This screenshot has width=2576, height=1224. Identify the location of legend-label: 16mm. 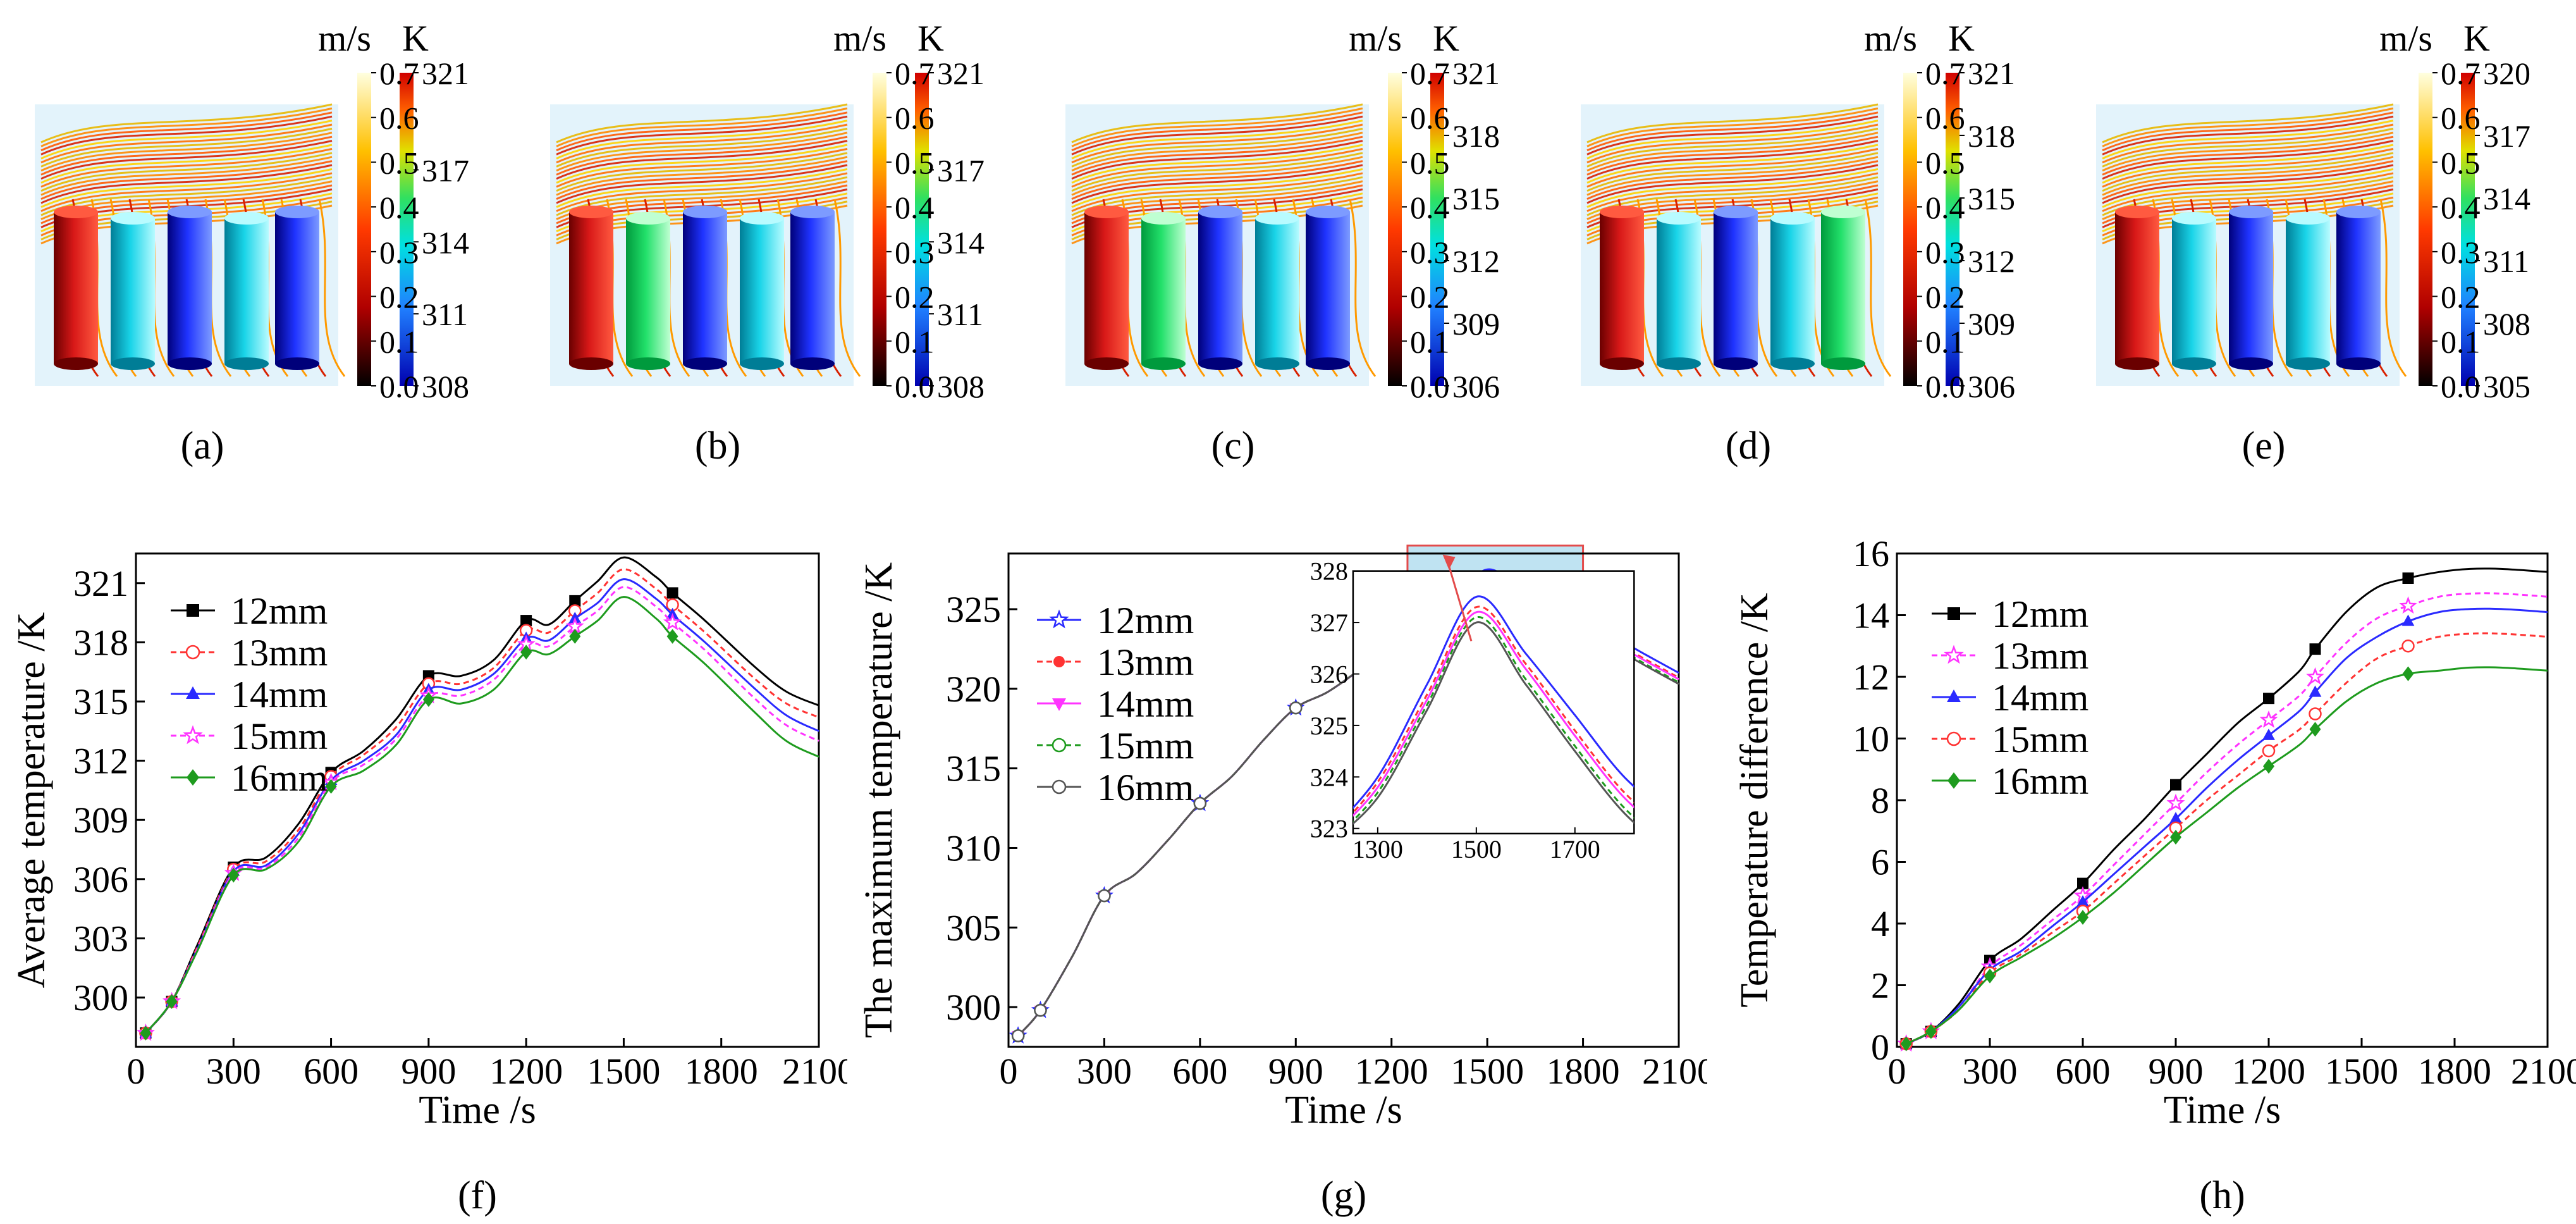
(279, 778).